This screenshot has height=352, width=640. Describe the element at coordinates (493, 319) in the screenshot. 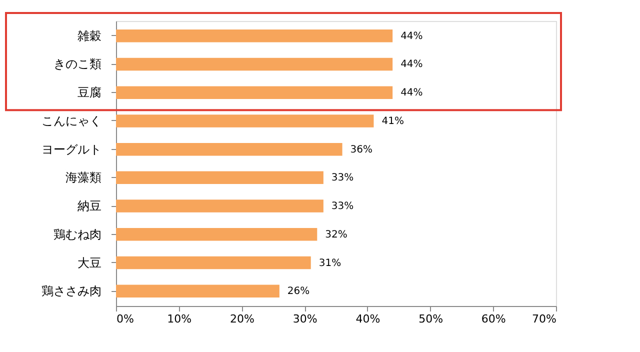

I see `x-tick-label: 60%` at that location.